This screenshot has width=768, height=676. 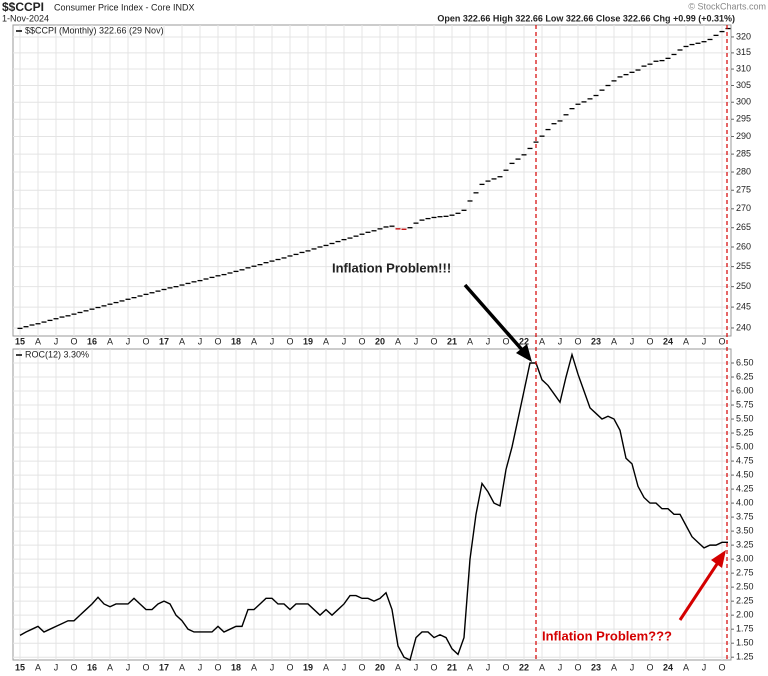 I want to click on annotation: Inflation Problem???, so click(x=607, y=635).